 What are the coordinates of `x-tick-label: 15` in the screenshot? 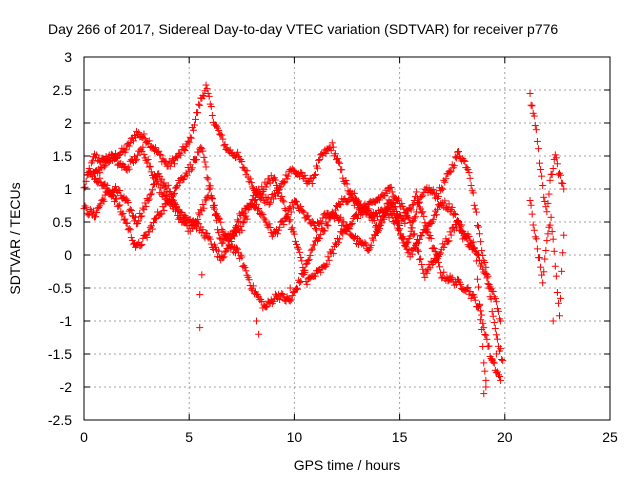 It's located at (400, 437).